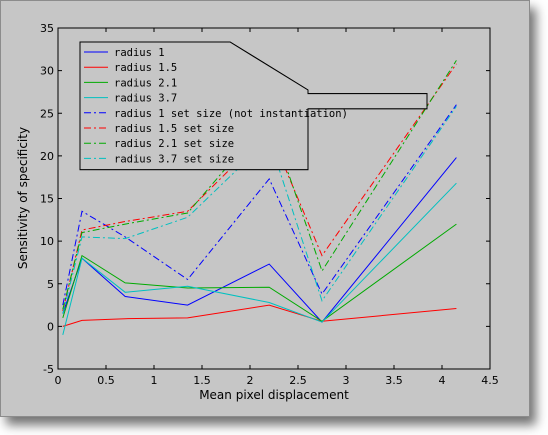  Describe the element at coordinates (394, 380) in the screenshot. I see `x-tick-label: 3.5` at that location.